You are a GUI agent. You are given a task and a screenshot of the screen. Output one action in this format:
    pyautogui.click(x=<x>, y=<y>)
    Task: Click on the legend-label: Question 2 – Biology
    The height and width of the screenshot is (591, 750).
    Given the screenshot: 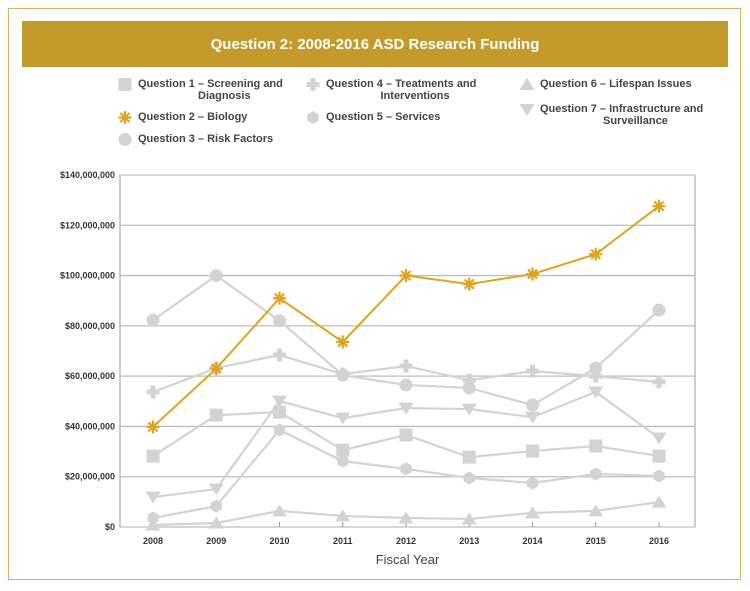 What is the action you would take?
    pyautogui.click(x=193, y=117)
    